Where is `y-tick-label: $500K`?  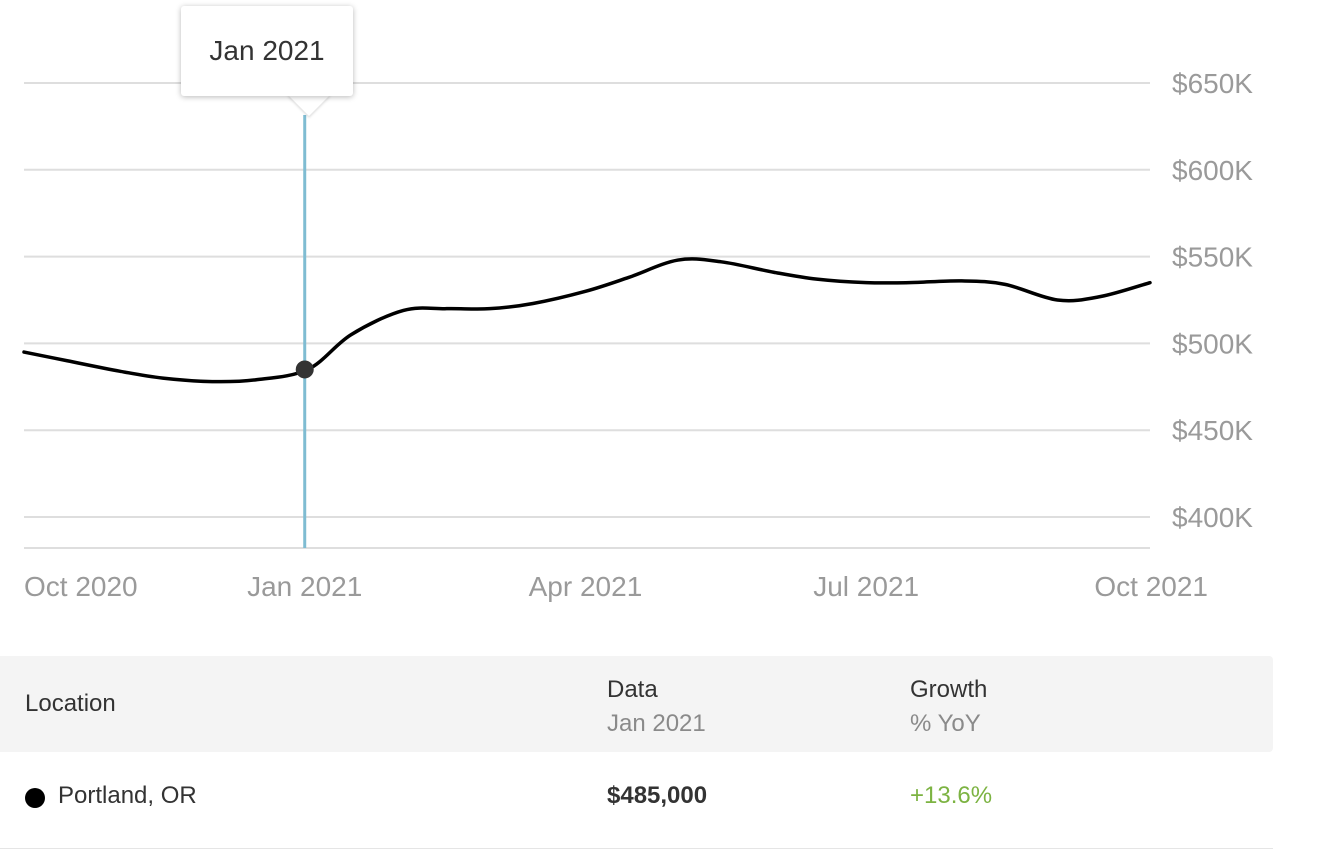 y-tick-label: $500K is located at coordinates (1212, 343).